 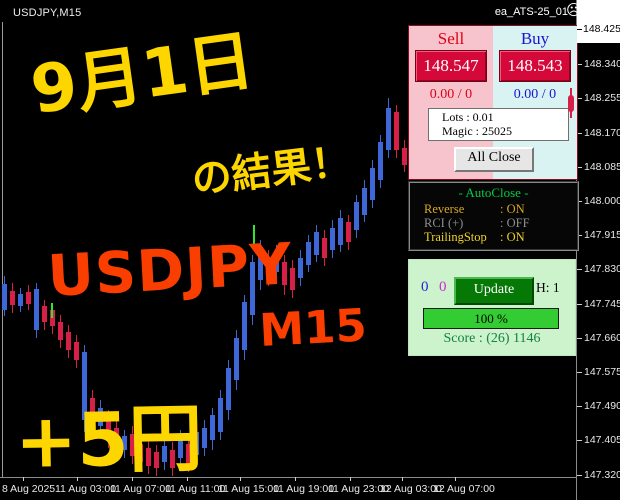 I want to click on time-label: 11 Aug 19:00, so click(x=304, y=489).